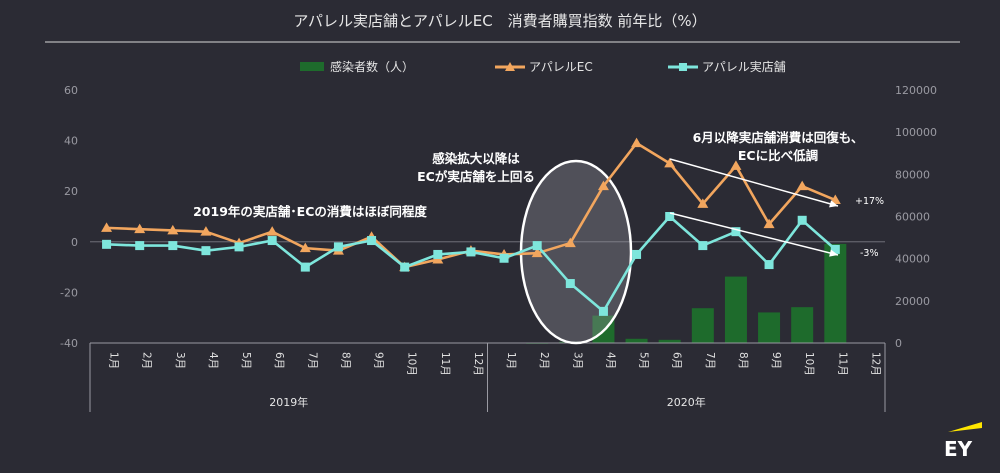 This screenshot has width=1000, height=473. I want to click on y-left-tick-label: -40, so click(69, 343).